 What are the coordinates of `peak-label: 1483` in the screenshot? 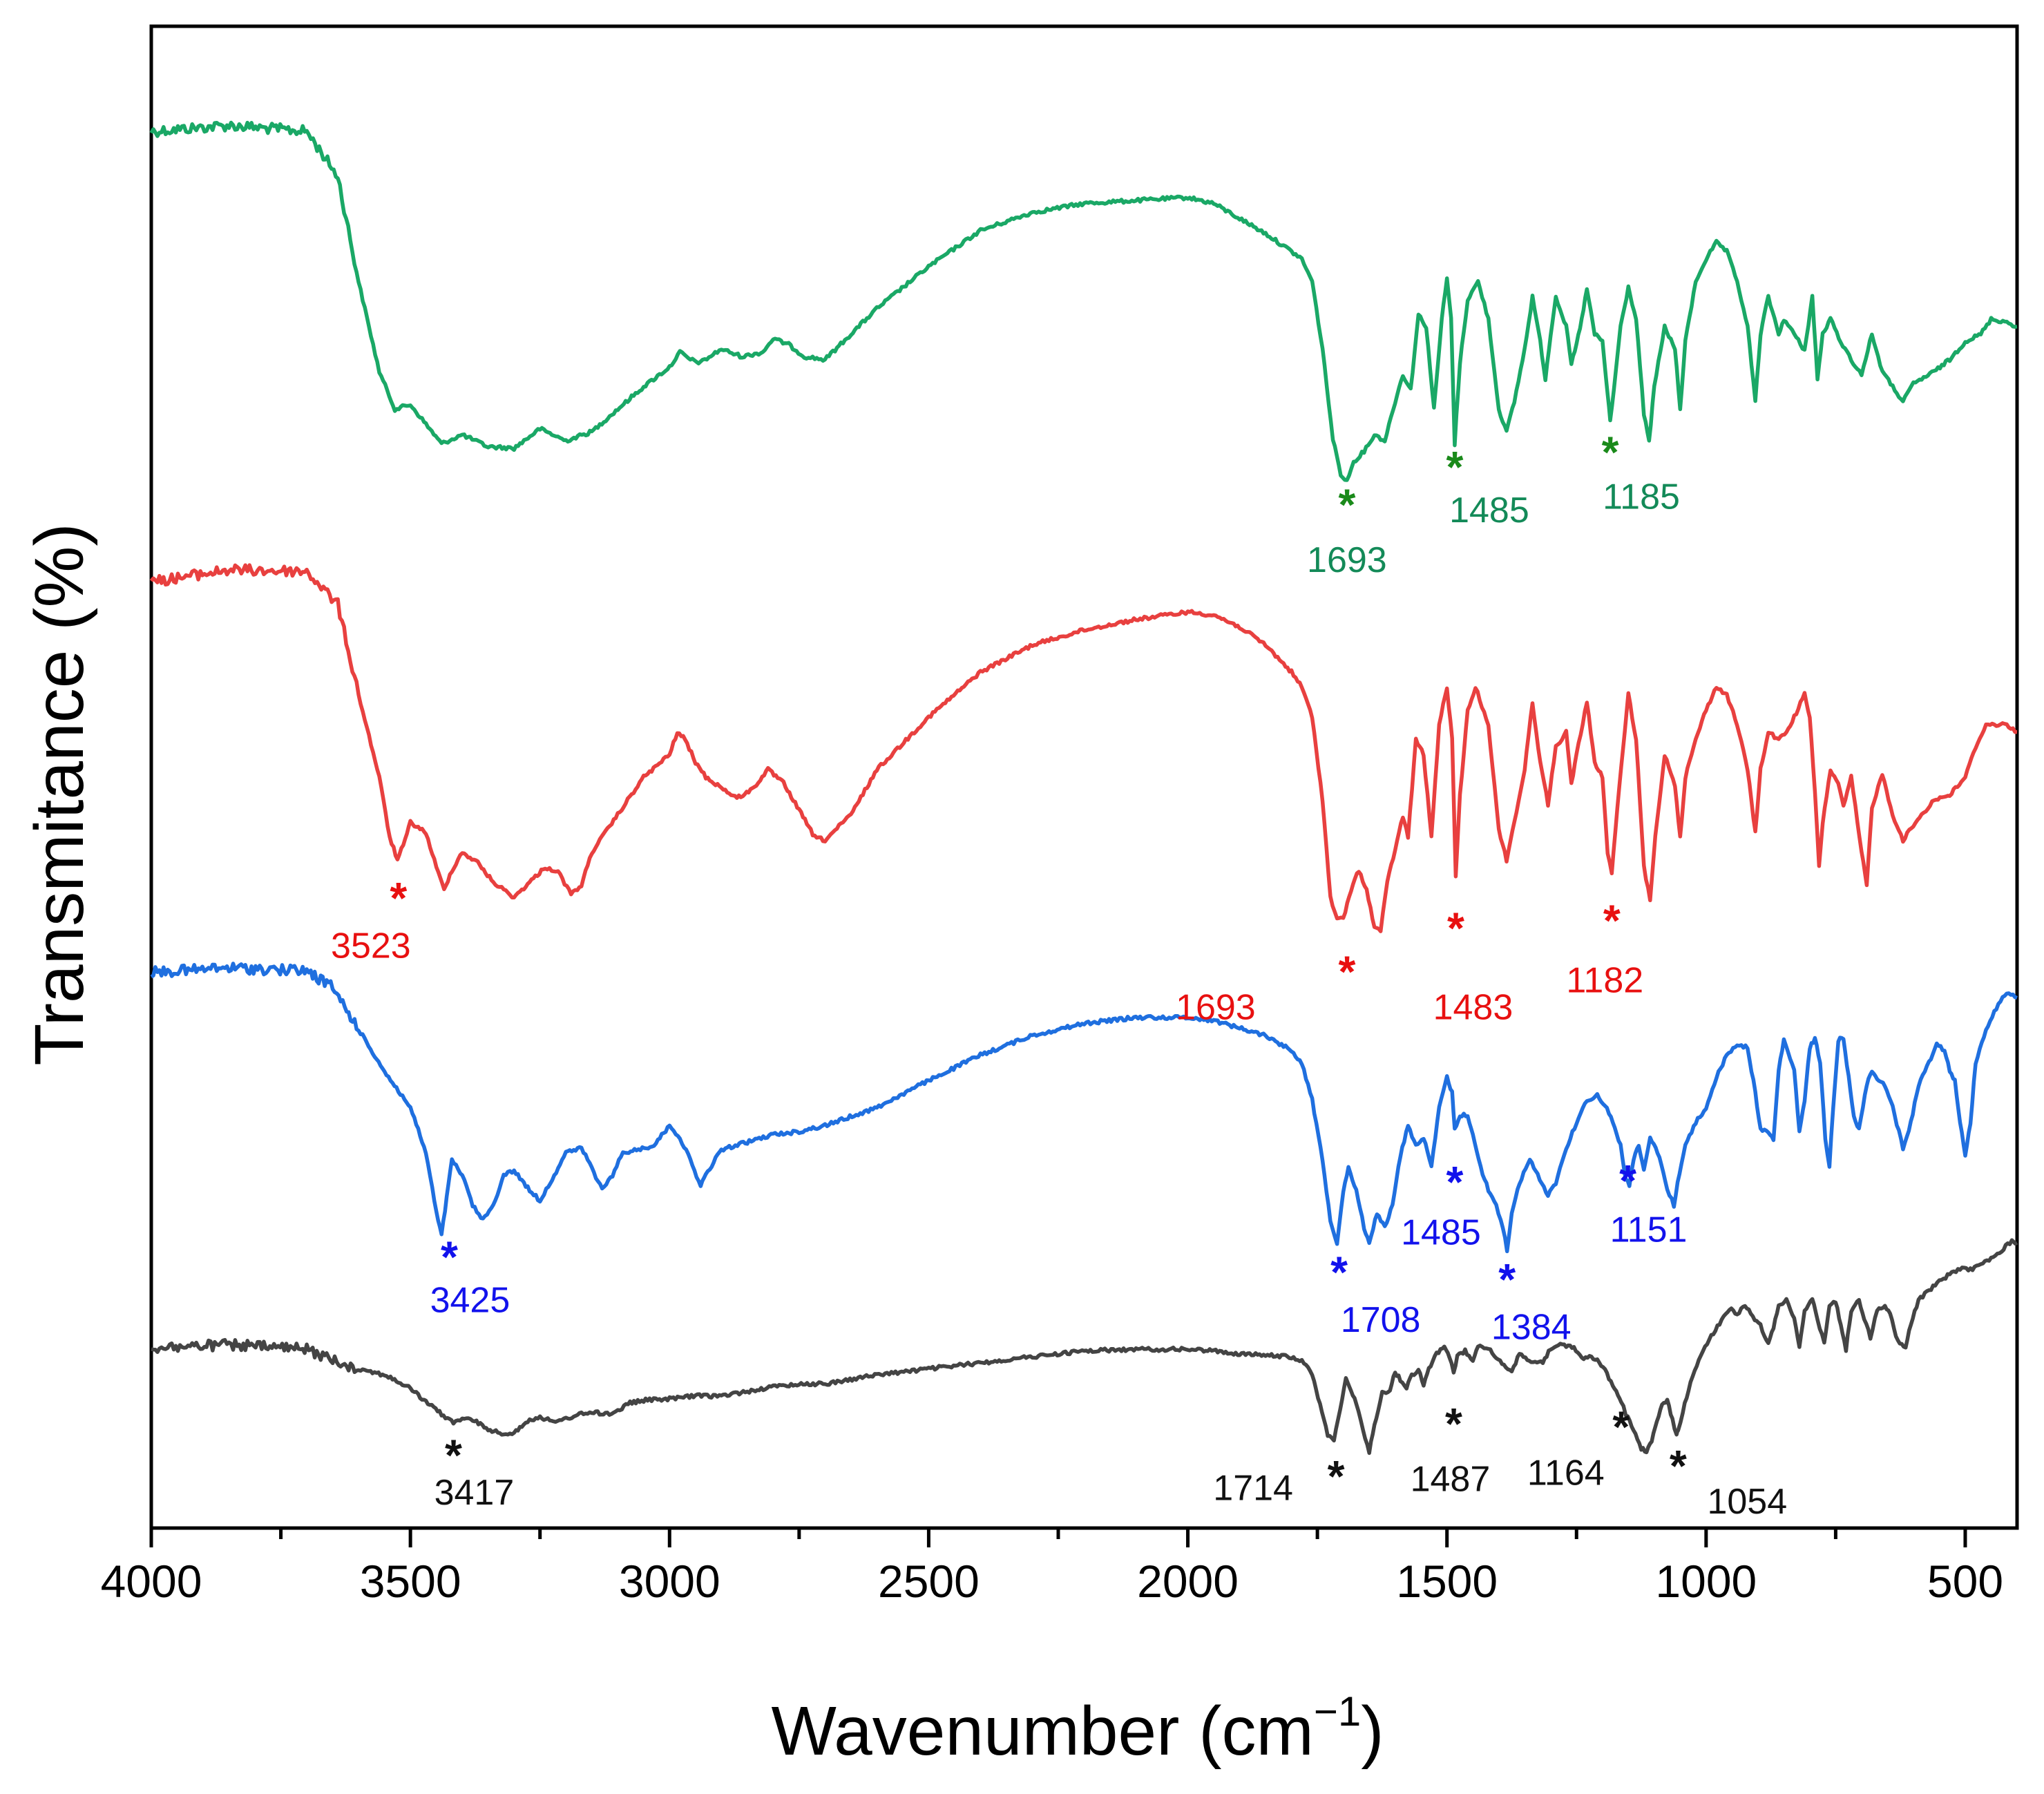 It's located at (1473, 1008).